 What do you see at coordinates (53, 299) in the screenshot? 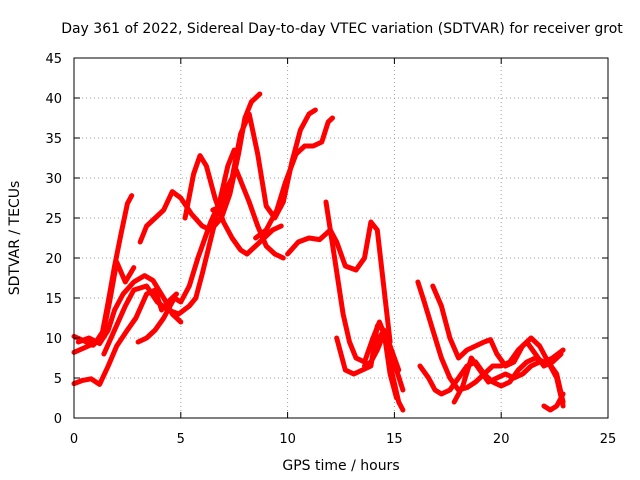
I see `y-tick-label: 15` at bounding box center [53, 299].